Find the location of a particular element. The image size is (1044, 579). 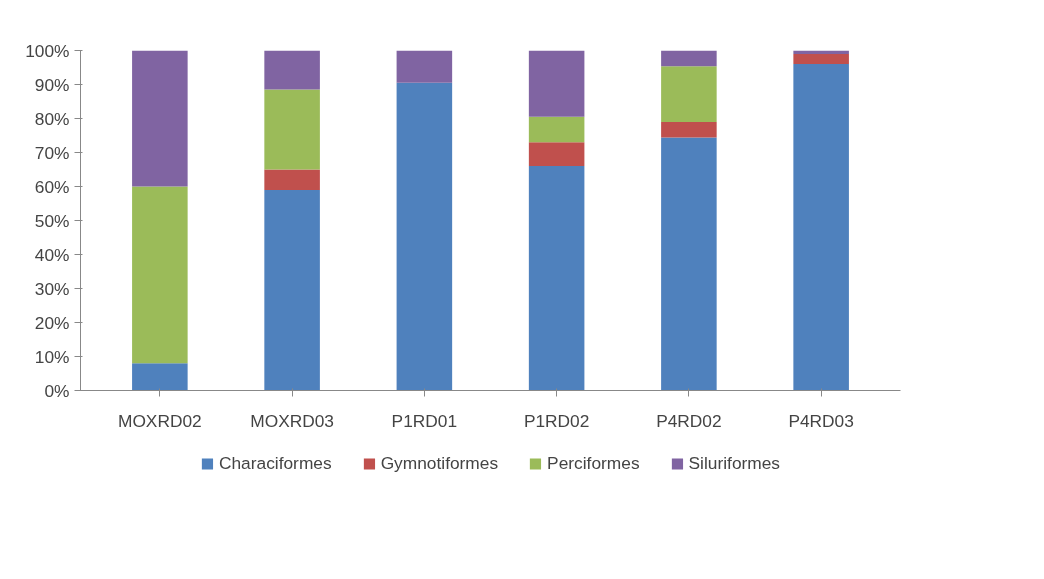

legend-label: Characiformes is located at coordinates (275, 463).